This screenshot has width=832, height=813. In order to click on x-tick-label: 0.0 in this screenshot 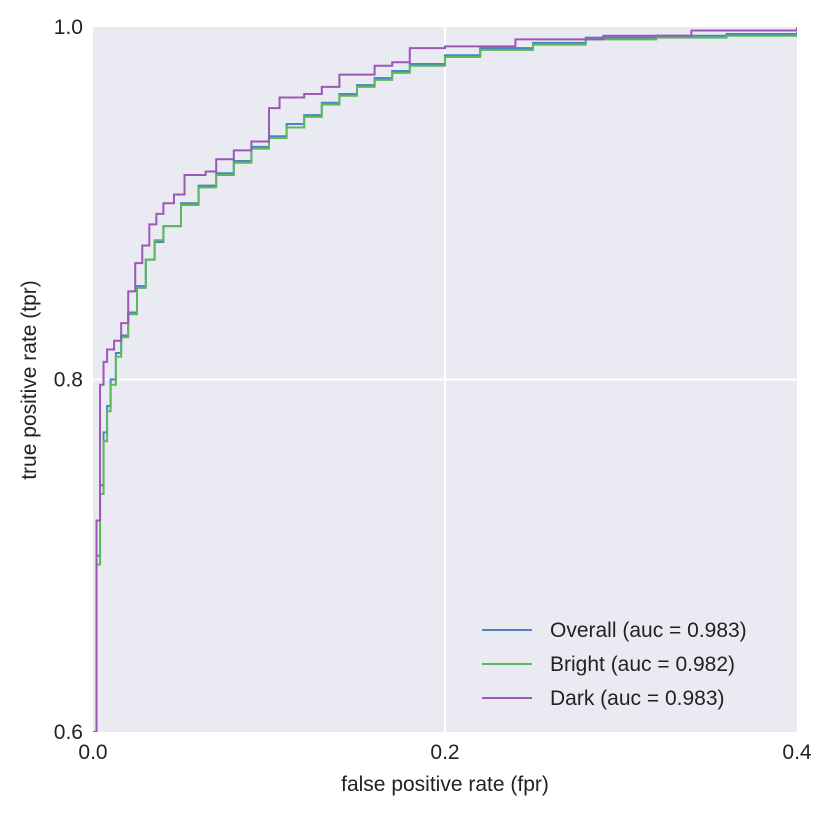, I will do `click(92, 752)`.